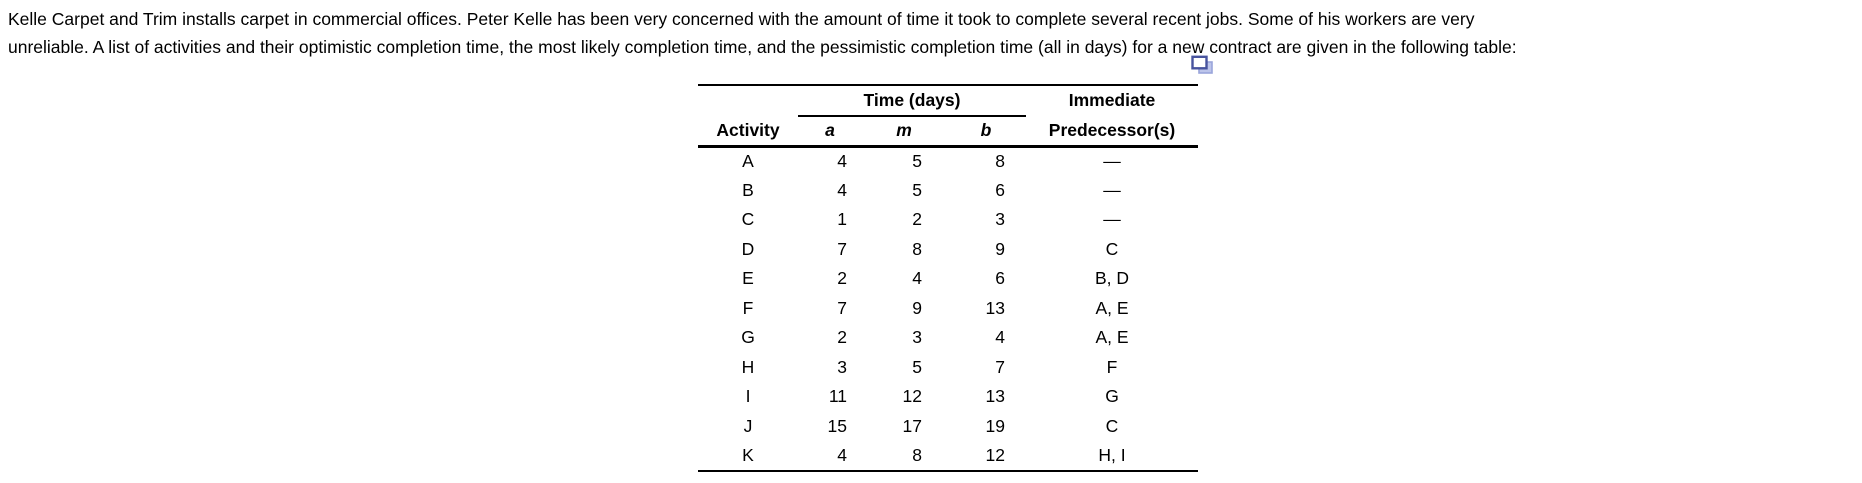 The image size is (1862, 483). What do you see at coordinates (995, 425) in the screenshot?
I see `cell-b: 19` at bounding box center [995, 425].